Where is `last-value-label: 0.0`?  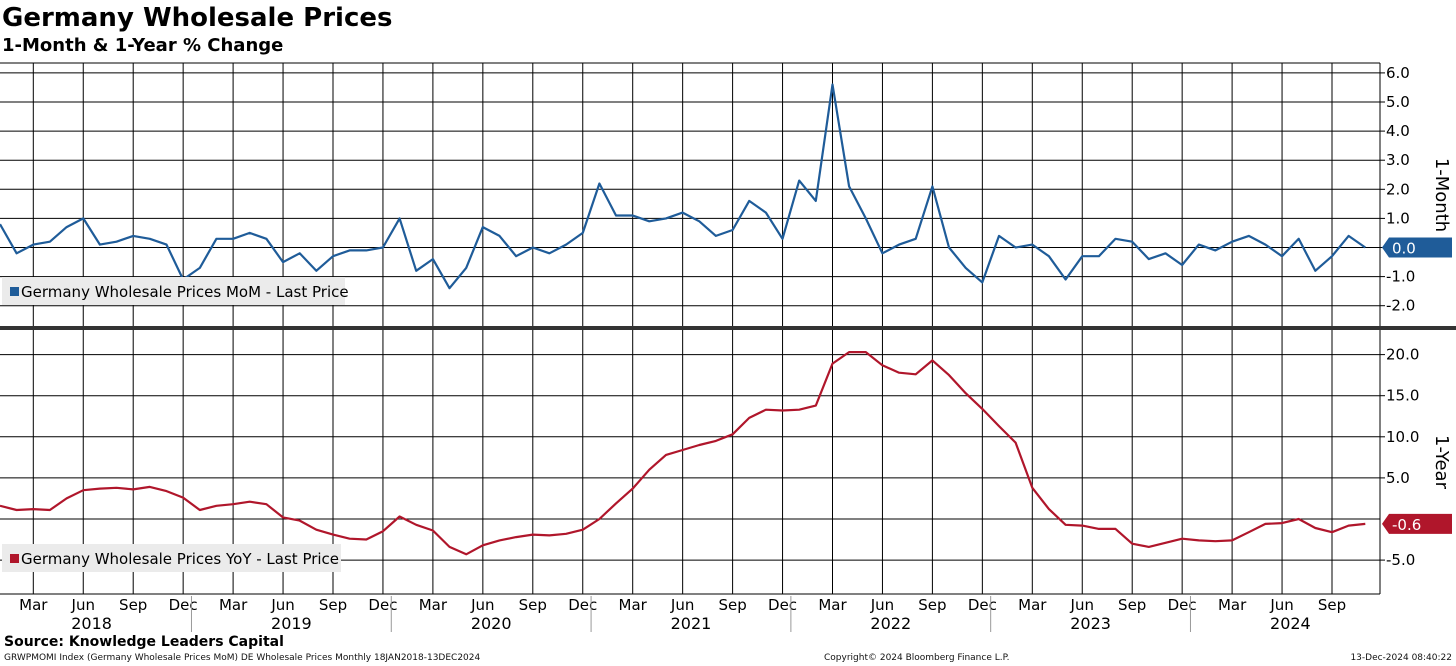 last-value-label: 0.0 is located at coordinates (1404, 249).